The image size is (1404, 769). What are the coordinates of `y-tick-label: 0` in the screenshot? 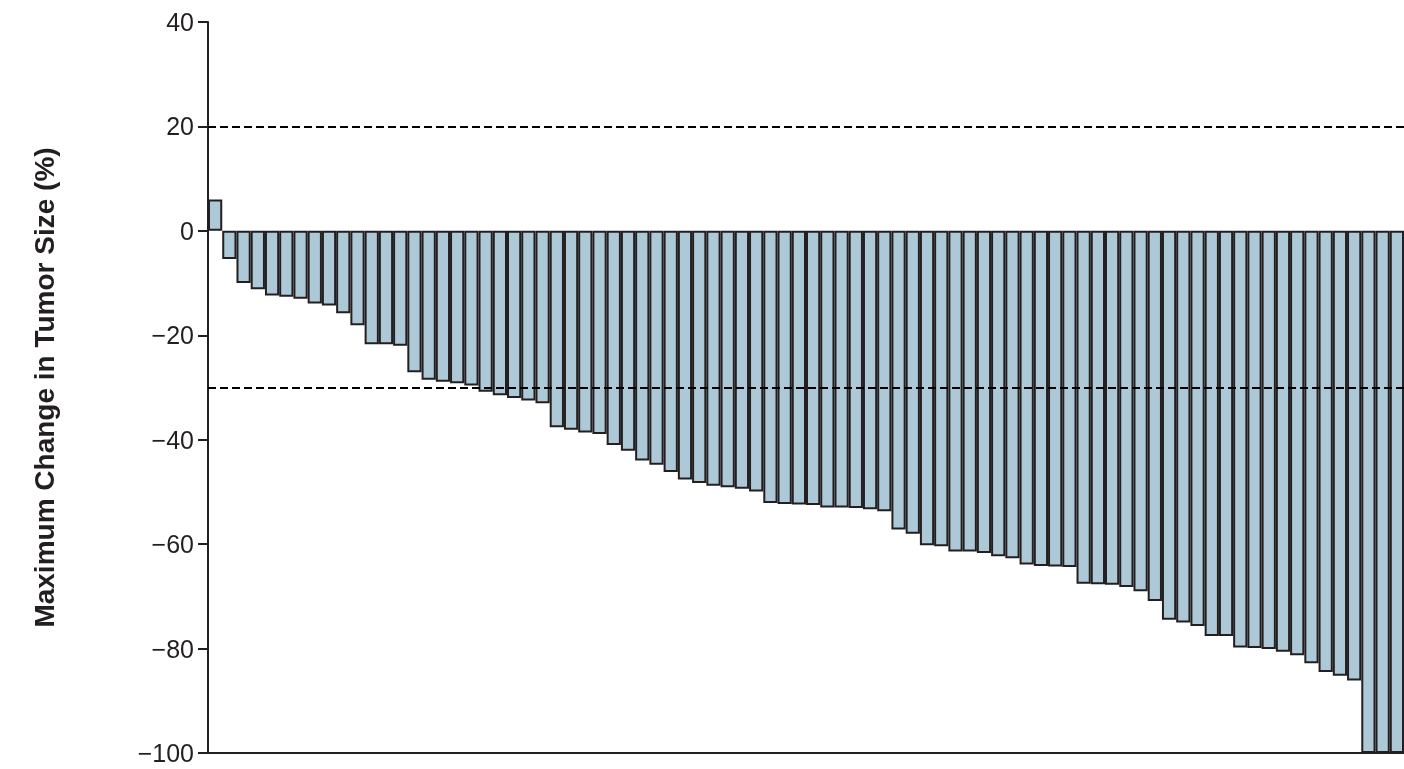 It's located at (187, 230).